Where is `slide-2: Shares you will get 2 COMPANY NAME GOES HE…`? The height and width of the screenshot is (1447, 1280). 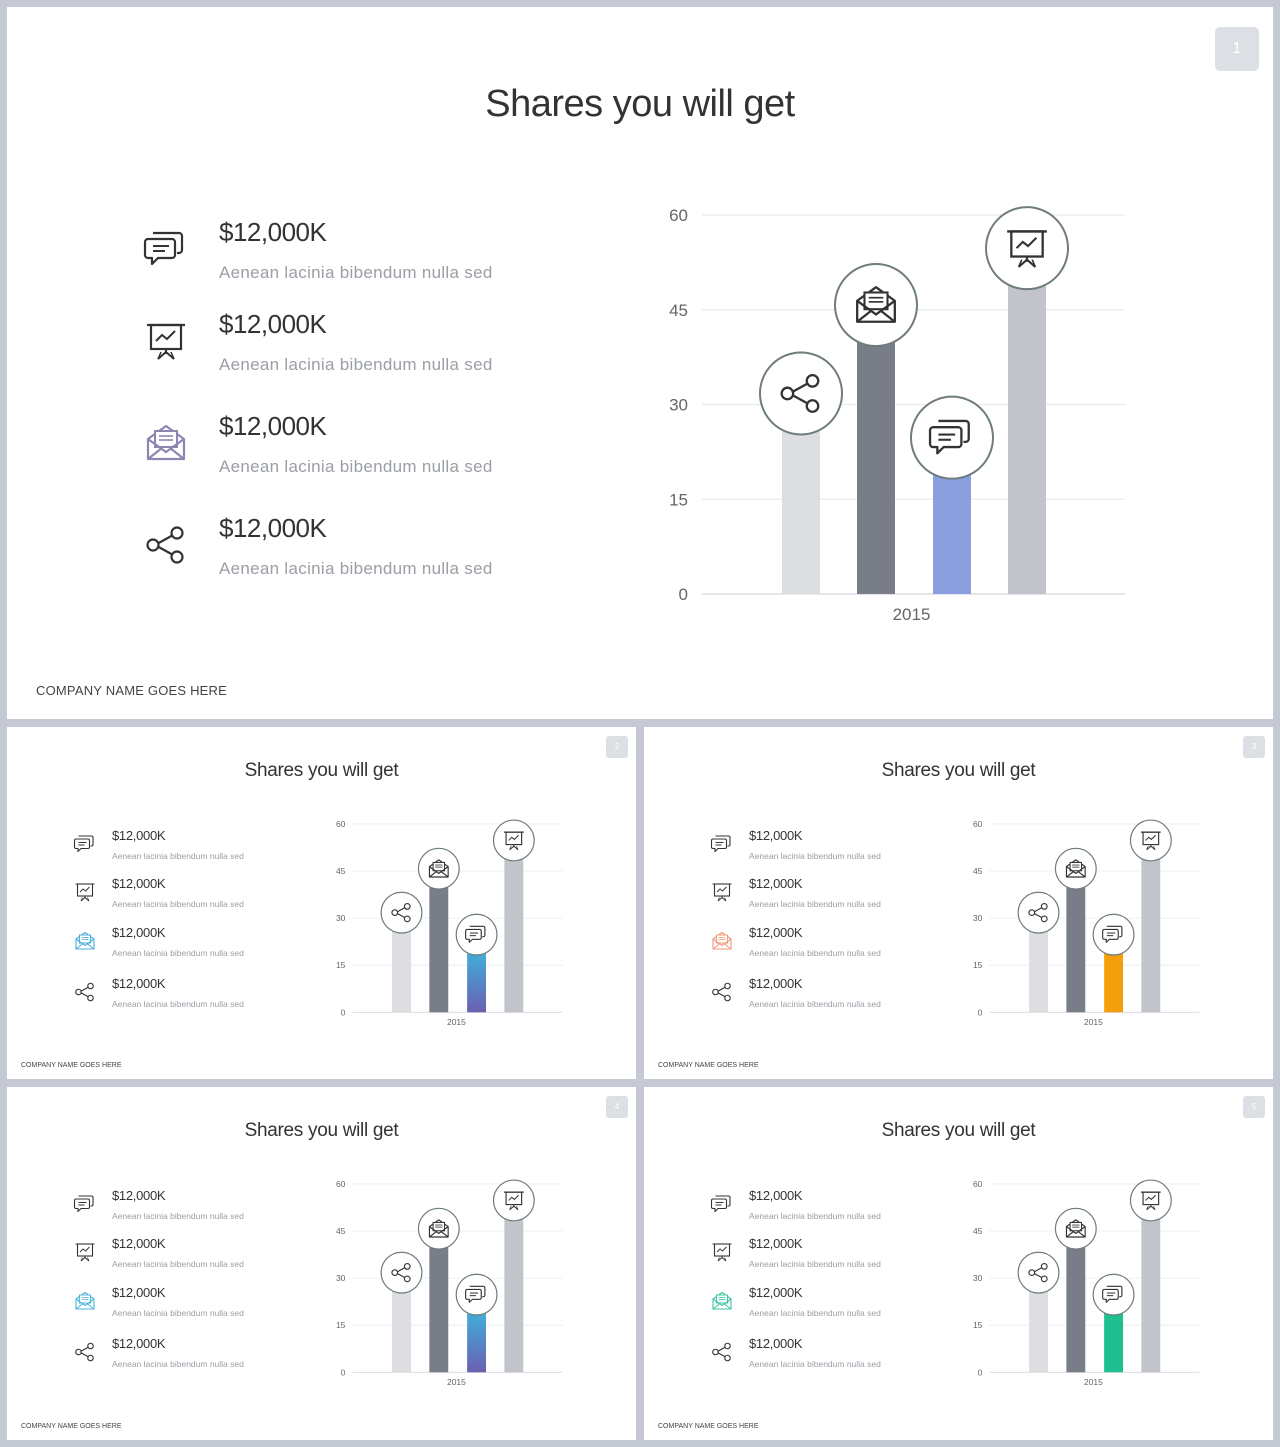 slide-2: Shares you will get 2 COMPANY NAME GOES HE… is located at coordinates (321, 903).